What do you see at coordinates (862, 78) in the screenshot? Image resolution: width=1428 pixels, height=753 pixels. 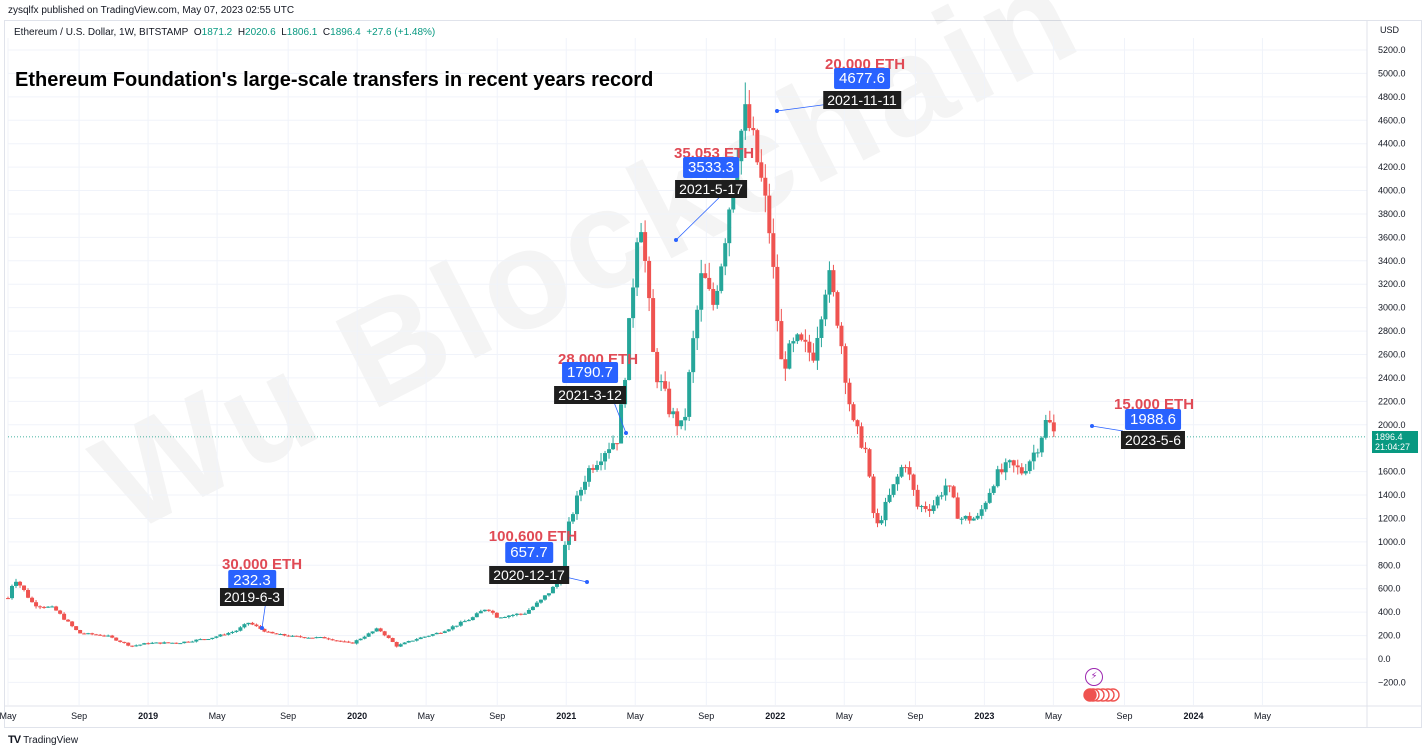 I see `transfer-price-label: 4677.6` at bounding box center [862, 78].